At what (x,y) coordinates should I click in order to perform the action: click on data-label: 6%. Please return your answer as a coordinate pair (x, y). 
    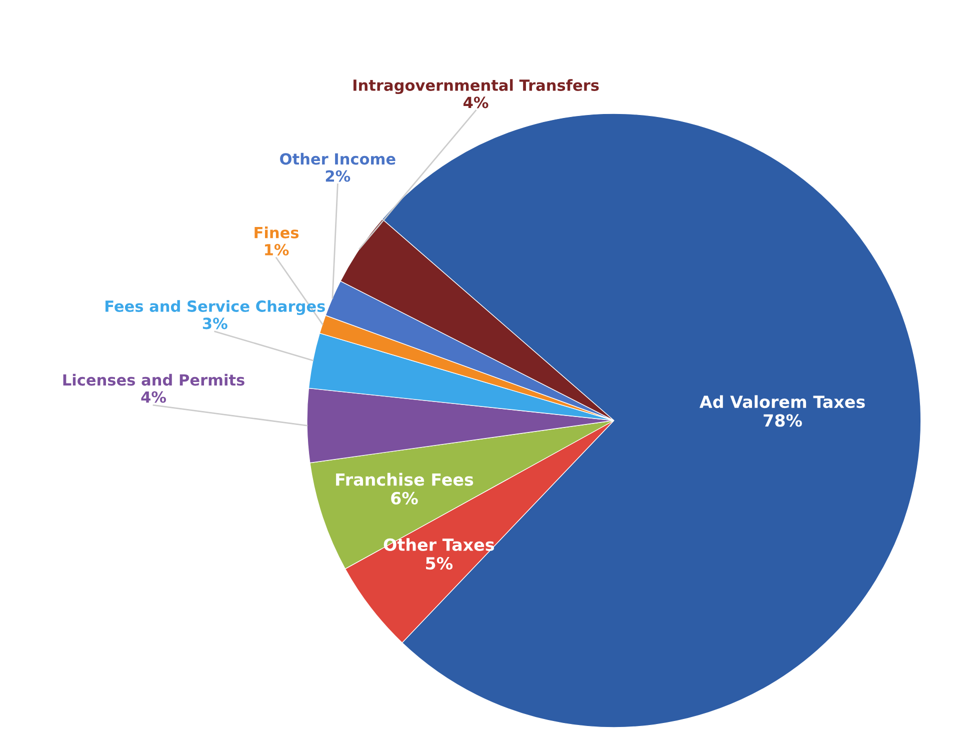
    Looking at the image, I should click on (404, 498).